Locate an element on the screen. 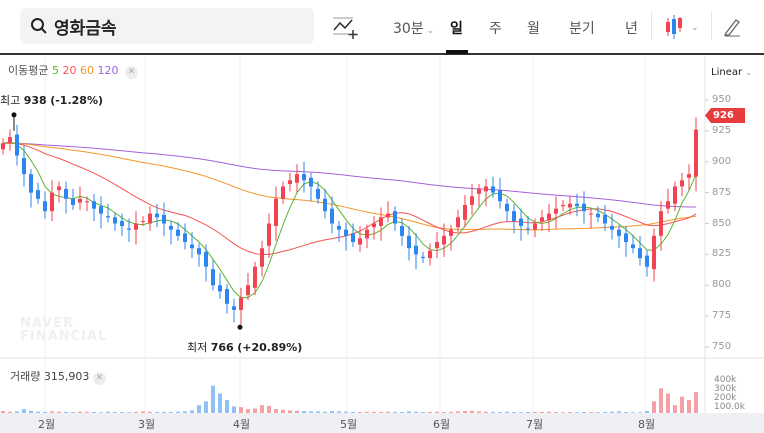 The image size is (764, 433). tab-week: 주 is located at coordinates (495, 29).